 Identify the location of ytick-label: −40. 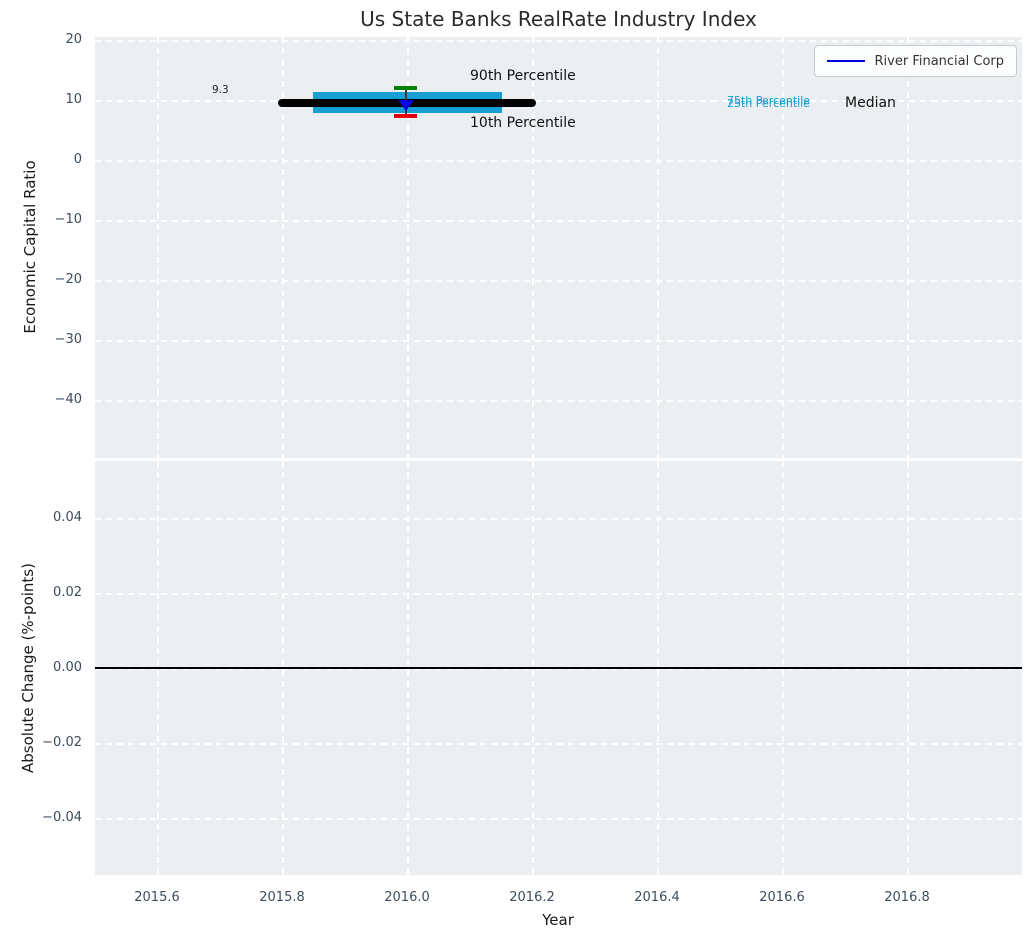
(68, 399).